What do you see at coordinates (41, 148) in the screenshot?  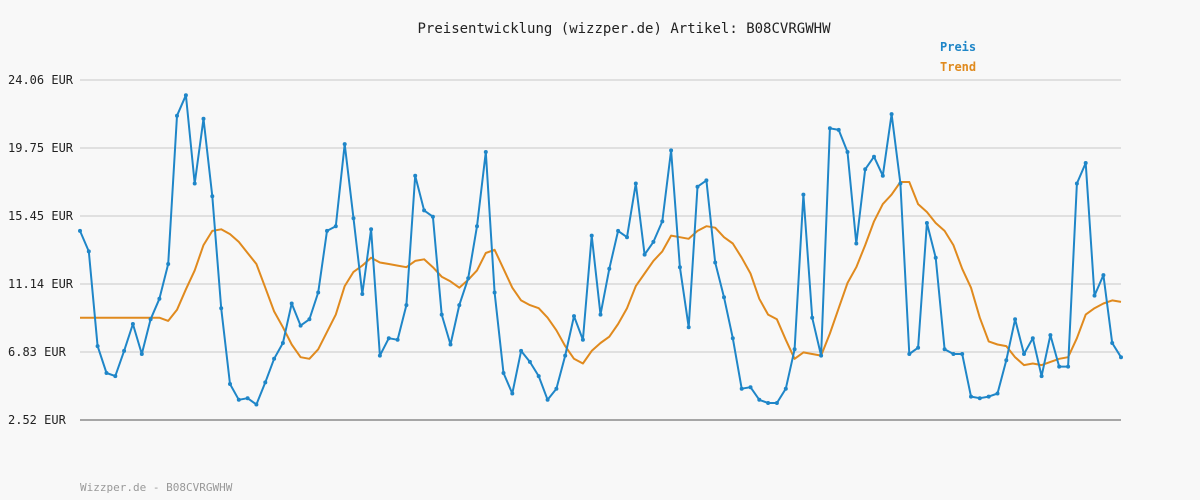 I see `y-tick-label: 19.75 EUR` at bounding box center [41, 148].